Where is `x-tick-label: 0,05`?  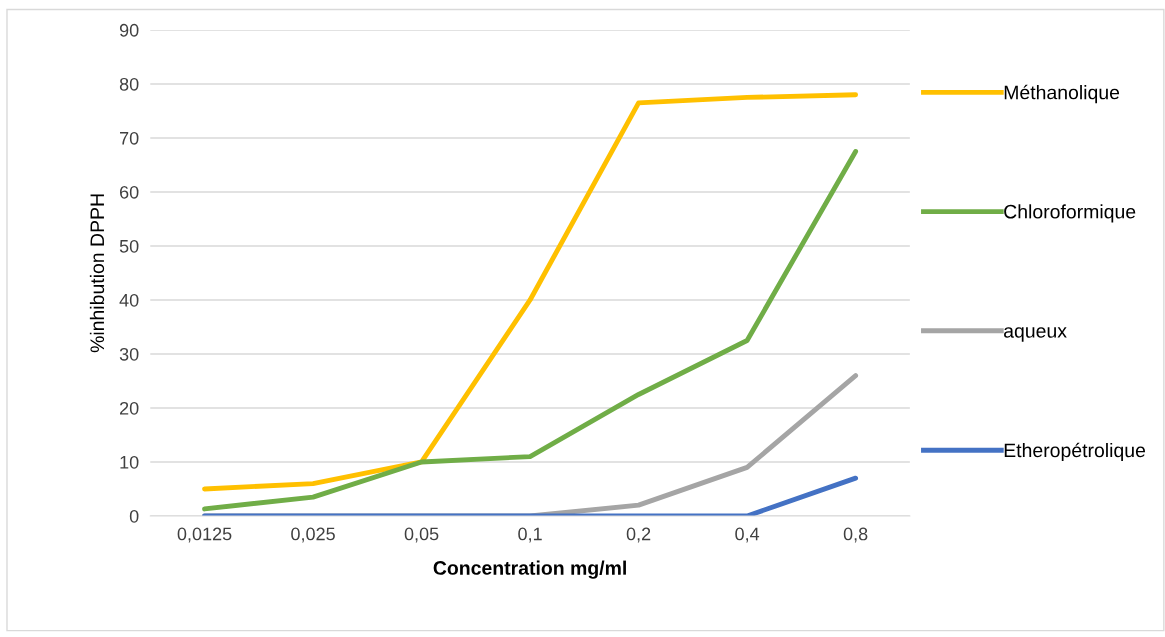 x-tick-label: 0,05 is located at coordinates (421, 535).